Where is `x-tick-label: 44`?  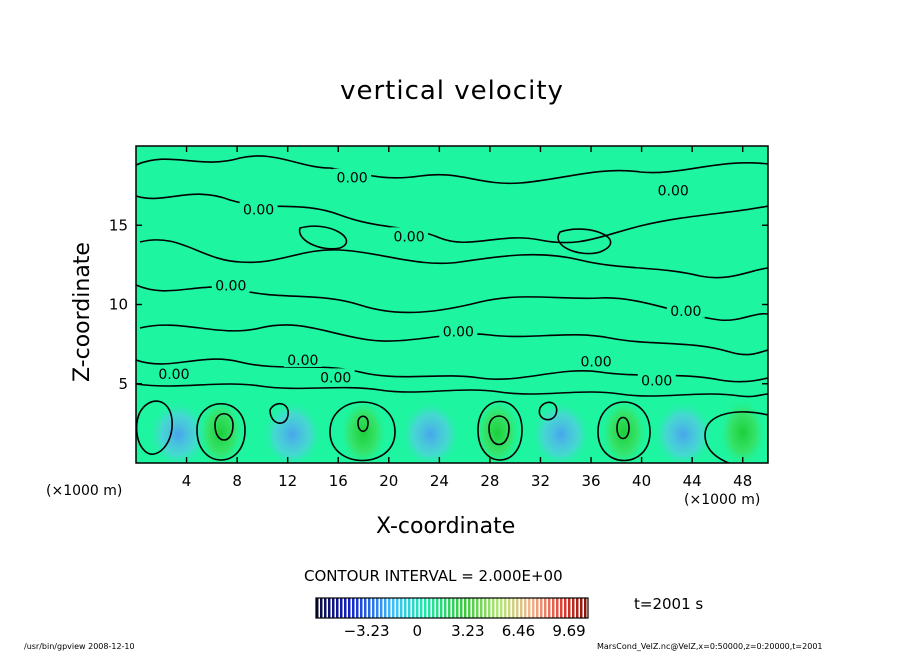
x-tick-label: 44 is located at coordinates (692, 481).